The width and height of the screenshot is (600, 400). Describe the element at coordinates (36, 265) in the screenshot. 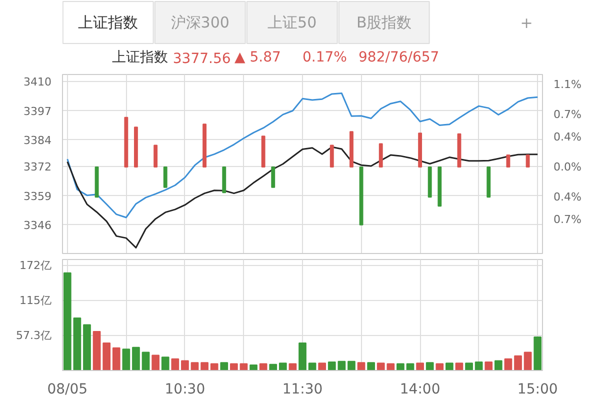

I see `y-tick-label: 172亿` at that location.